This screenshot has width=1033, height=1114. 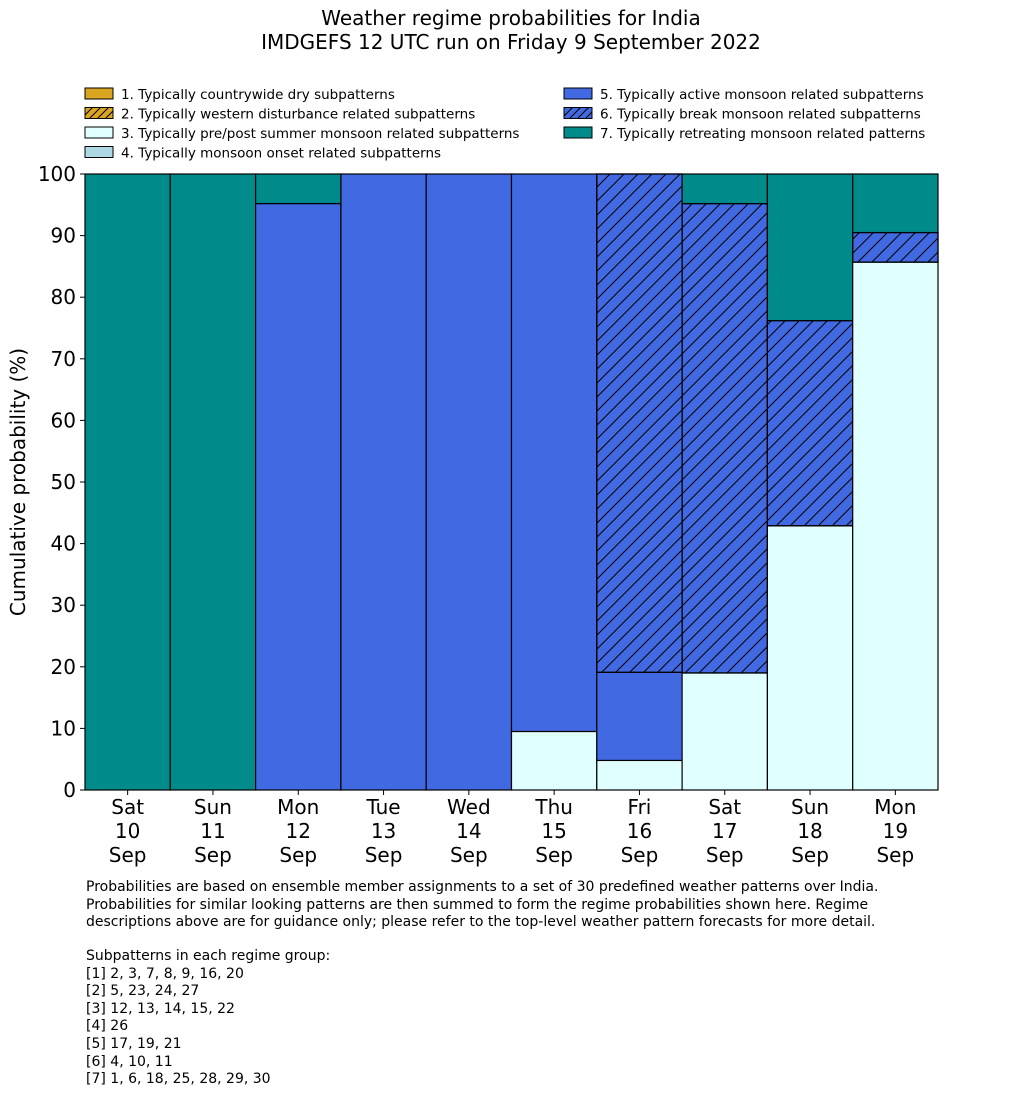 What do you see at coordinates (63, 482) in the screenshot?
I see `y-tick-label: 50` at bounding box center [63, 482].